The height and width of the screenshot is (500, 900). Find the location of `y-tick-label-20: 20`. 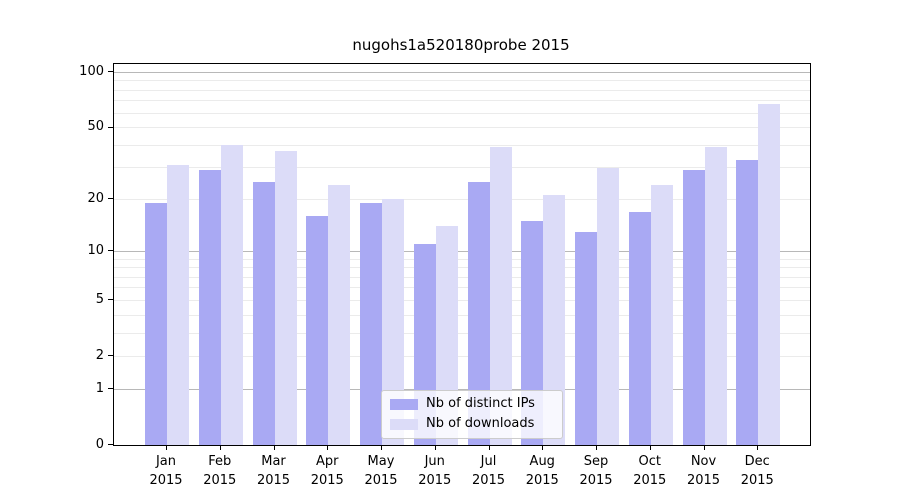

y-tick-label-20: 20 is located at coordinates (95, 198).